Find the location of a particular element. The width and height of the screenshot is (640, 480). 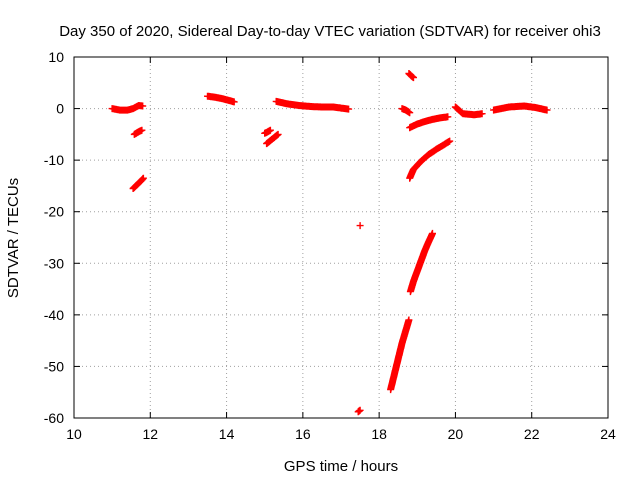

x-tick-label: 12 is located at coordinates (150, 434).